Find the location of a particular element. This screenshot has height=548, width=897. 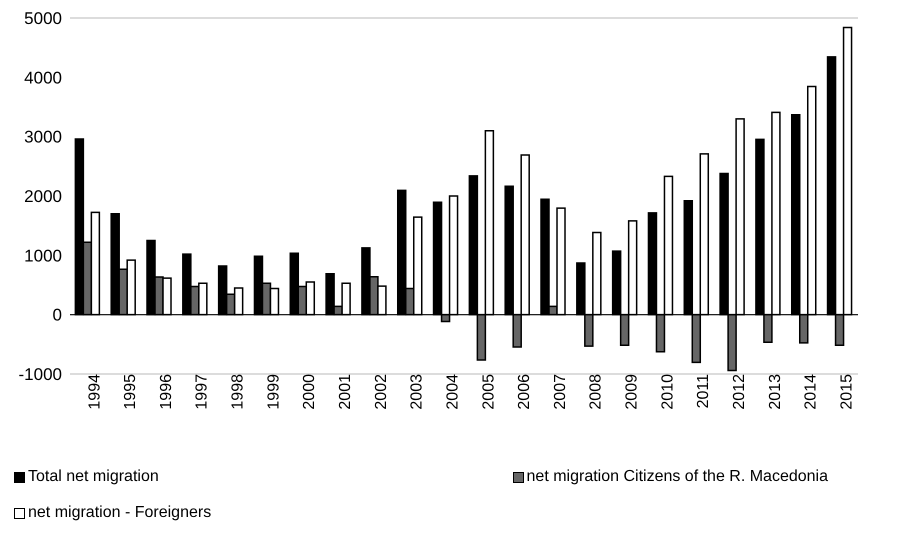

x-tick-label: 2001 is located at coordinates (345, 392).